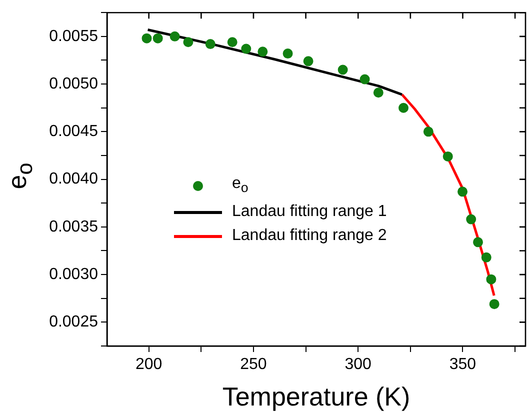  I want to click on x-tick-label: 250, so click(253, 365).